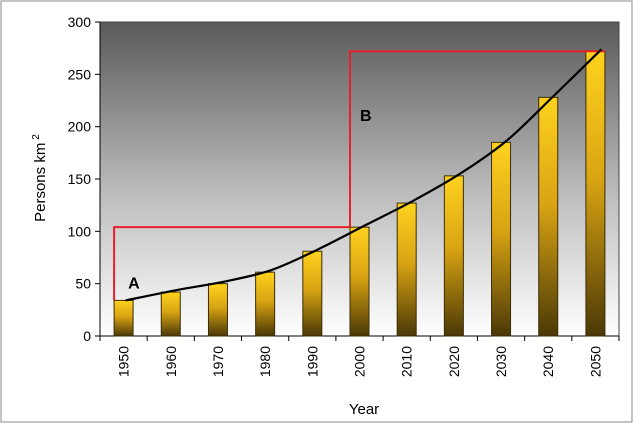  What do you see at coordinates (231, 263) in the screenshot?
I see `annotation-bracket-A` at bounding box center [231, 263].